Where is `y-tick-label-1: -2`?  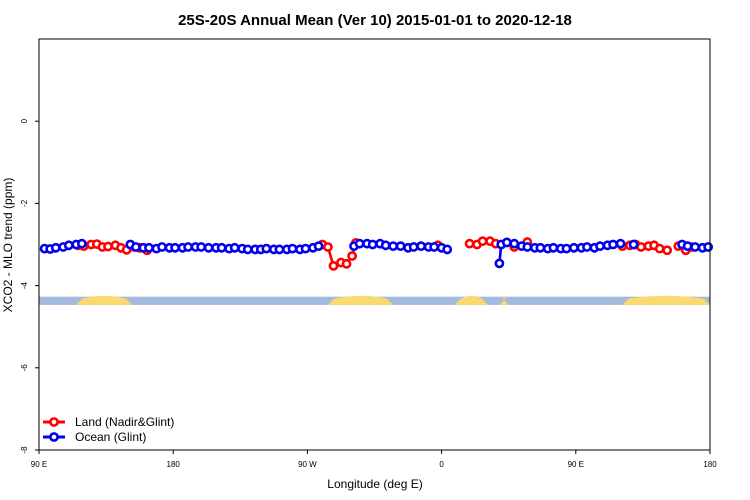 y-tick-label-1: -2 is located at coordinates (24, 203).